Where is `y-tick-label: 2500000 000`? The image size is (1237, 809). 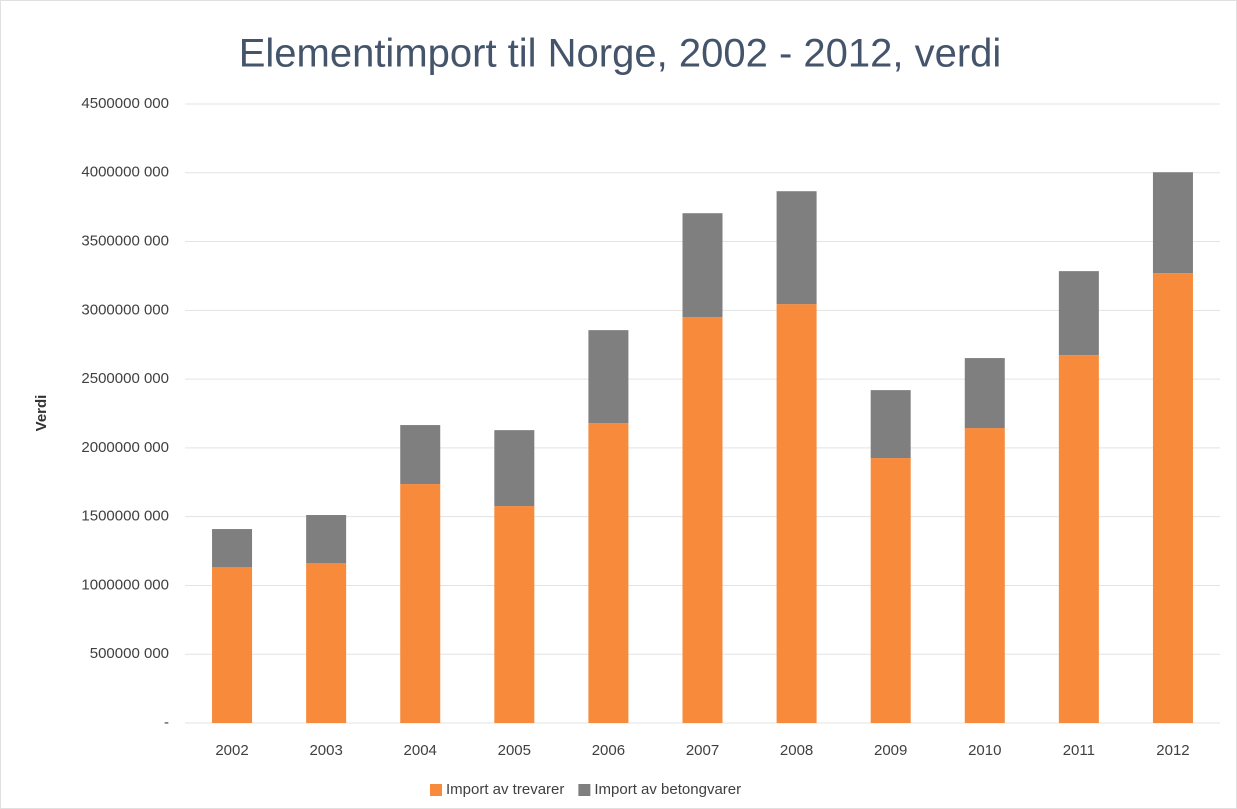
y-tick-label: 2500000 000 is located at coordinates (125, 378).